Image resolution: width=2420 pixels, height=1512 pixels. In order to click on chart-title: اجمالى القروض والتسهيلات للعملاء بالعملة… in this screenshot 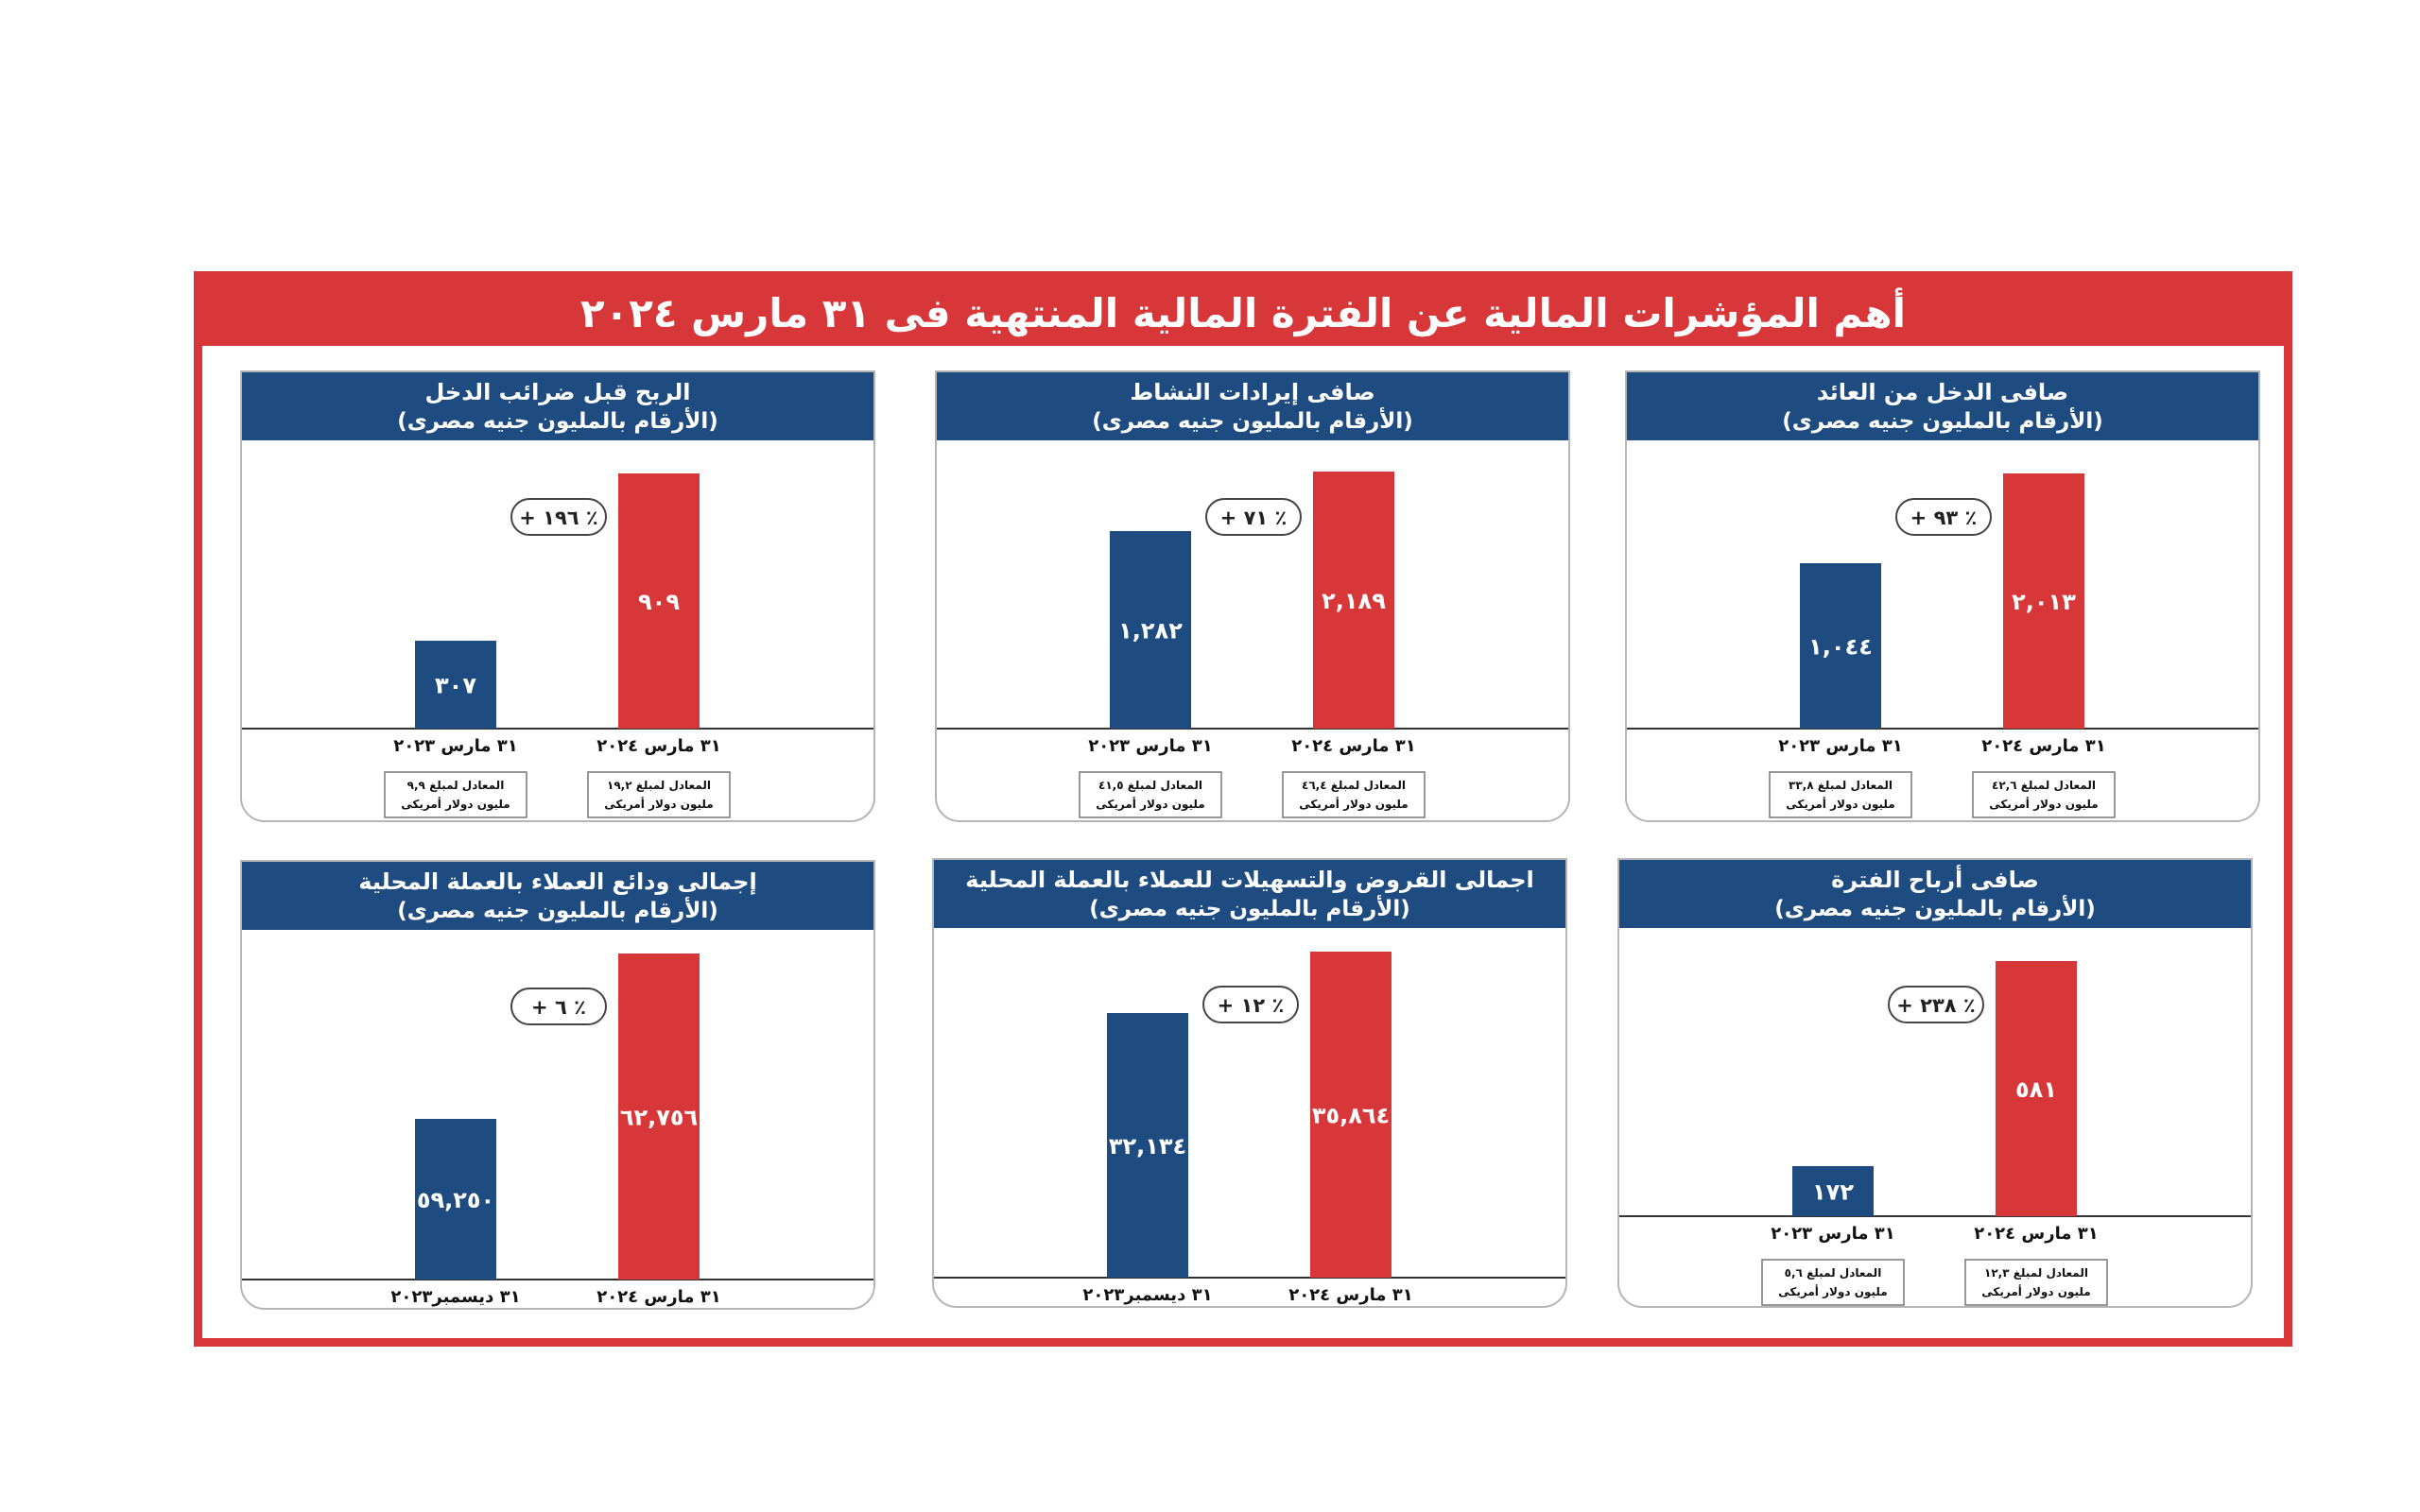, I will do `click(1249, 879)`.